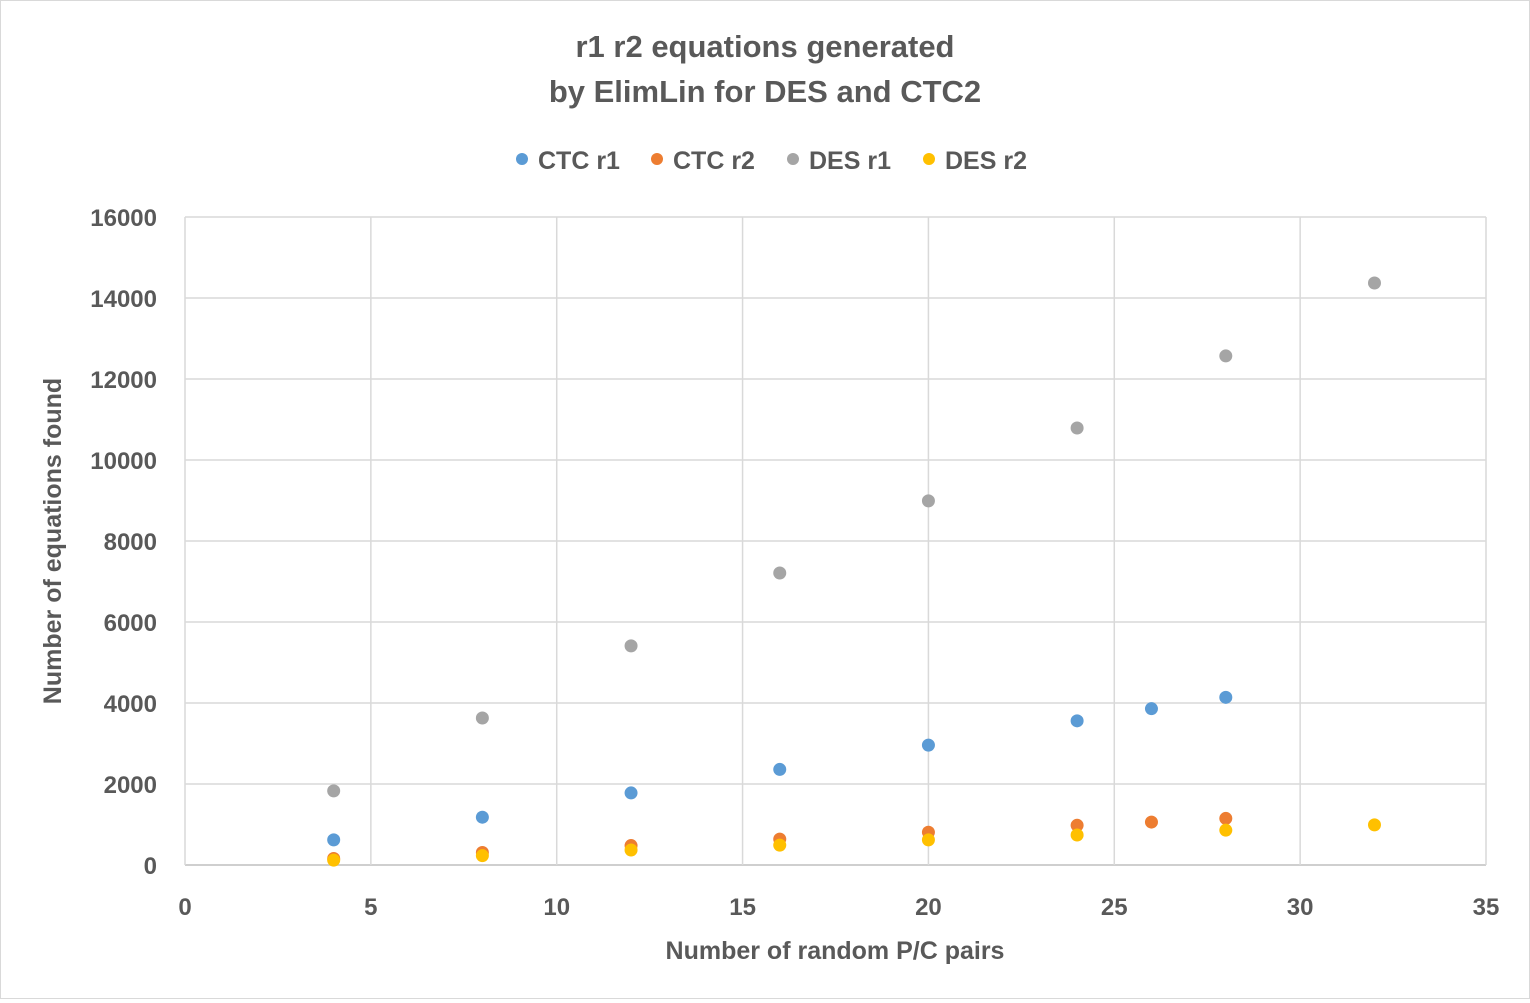  I want to click on legend-label: DES r2, so click(986, 161).